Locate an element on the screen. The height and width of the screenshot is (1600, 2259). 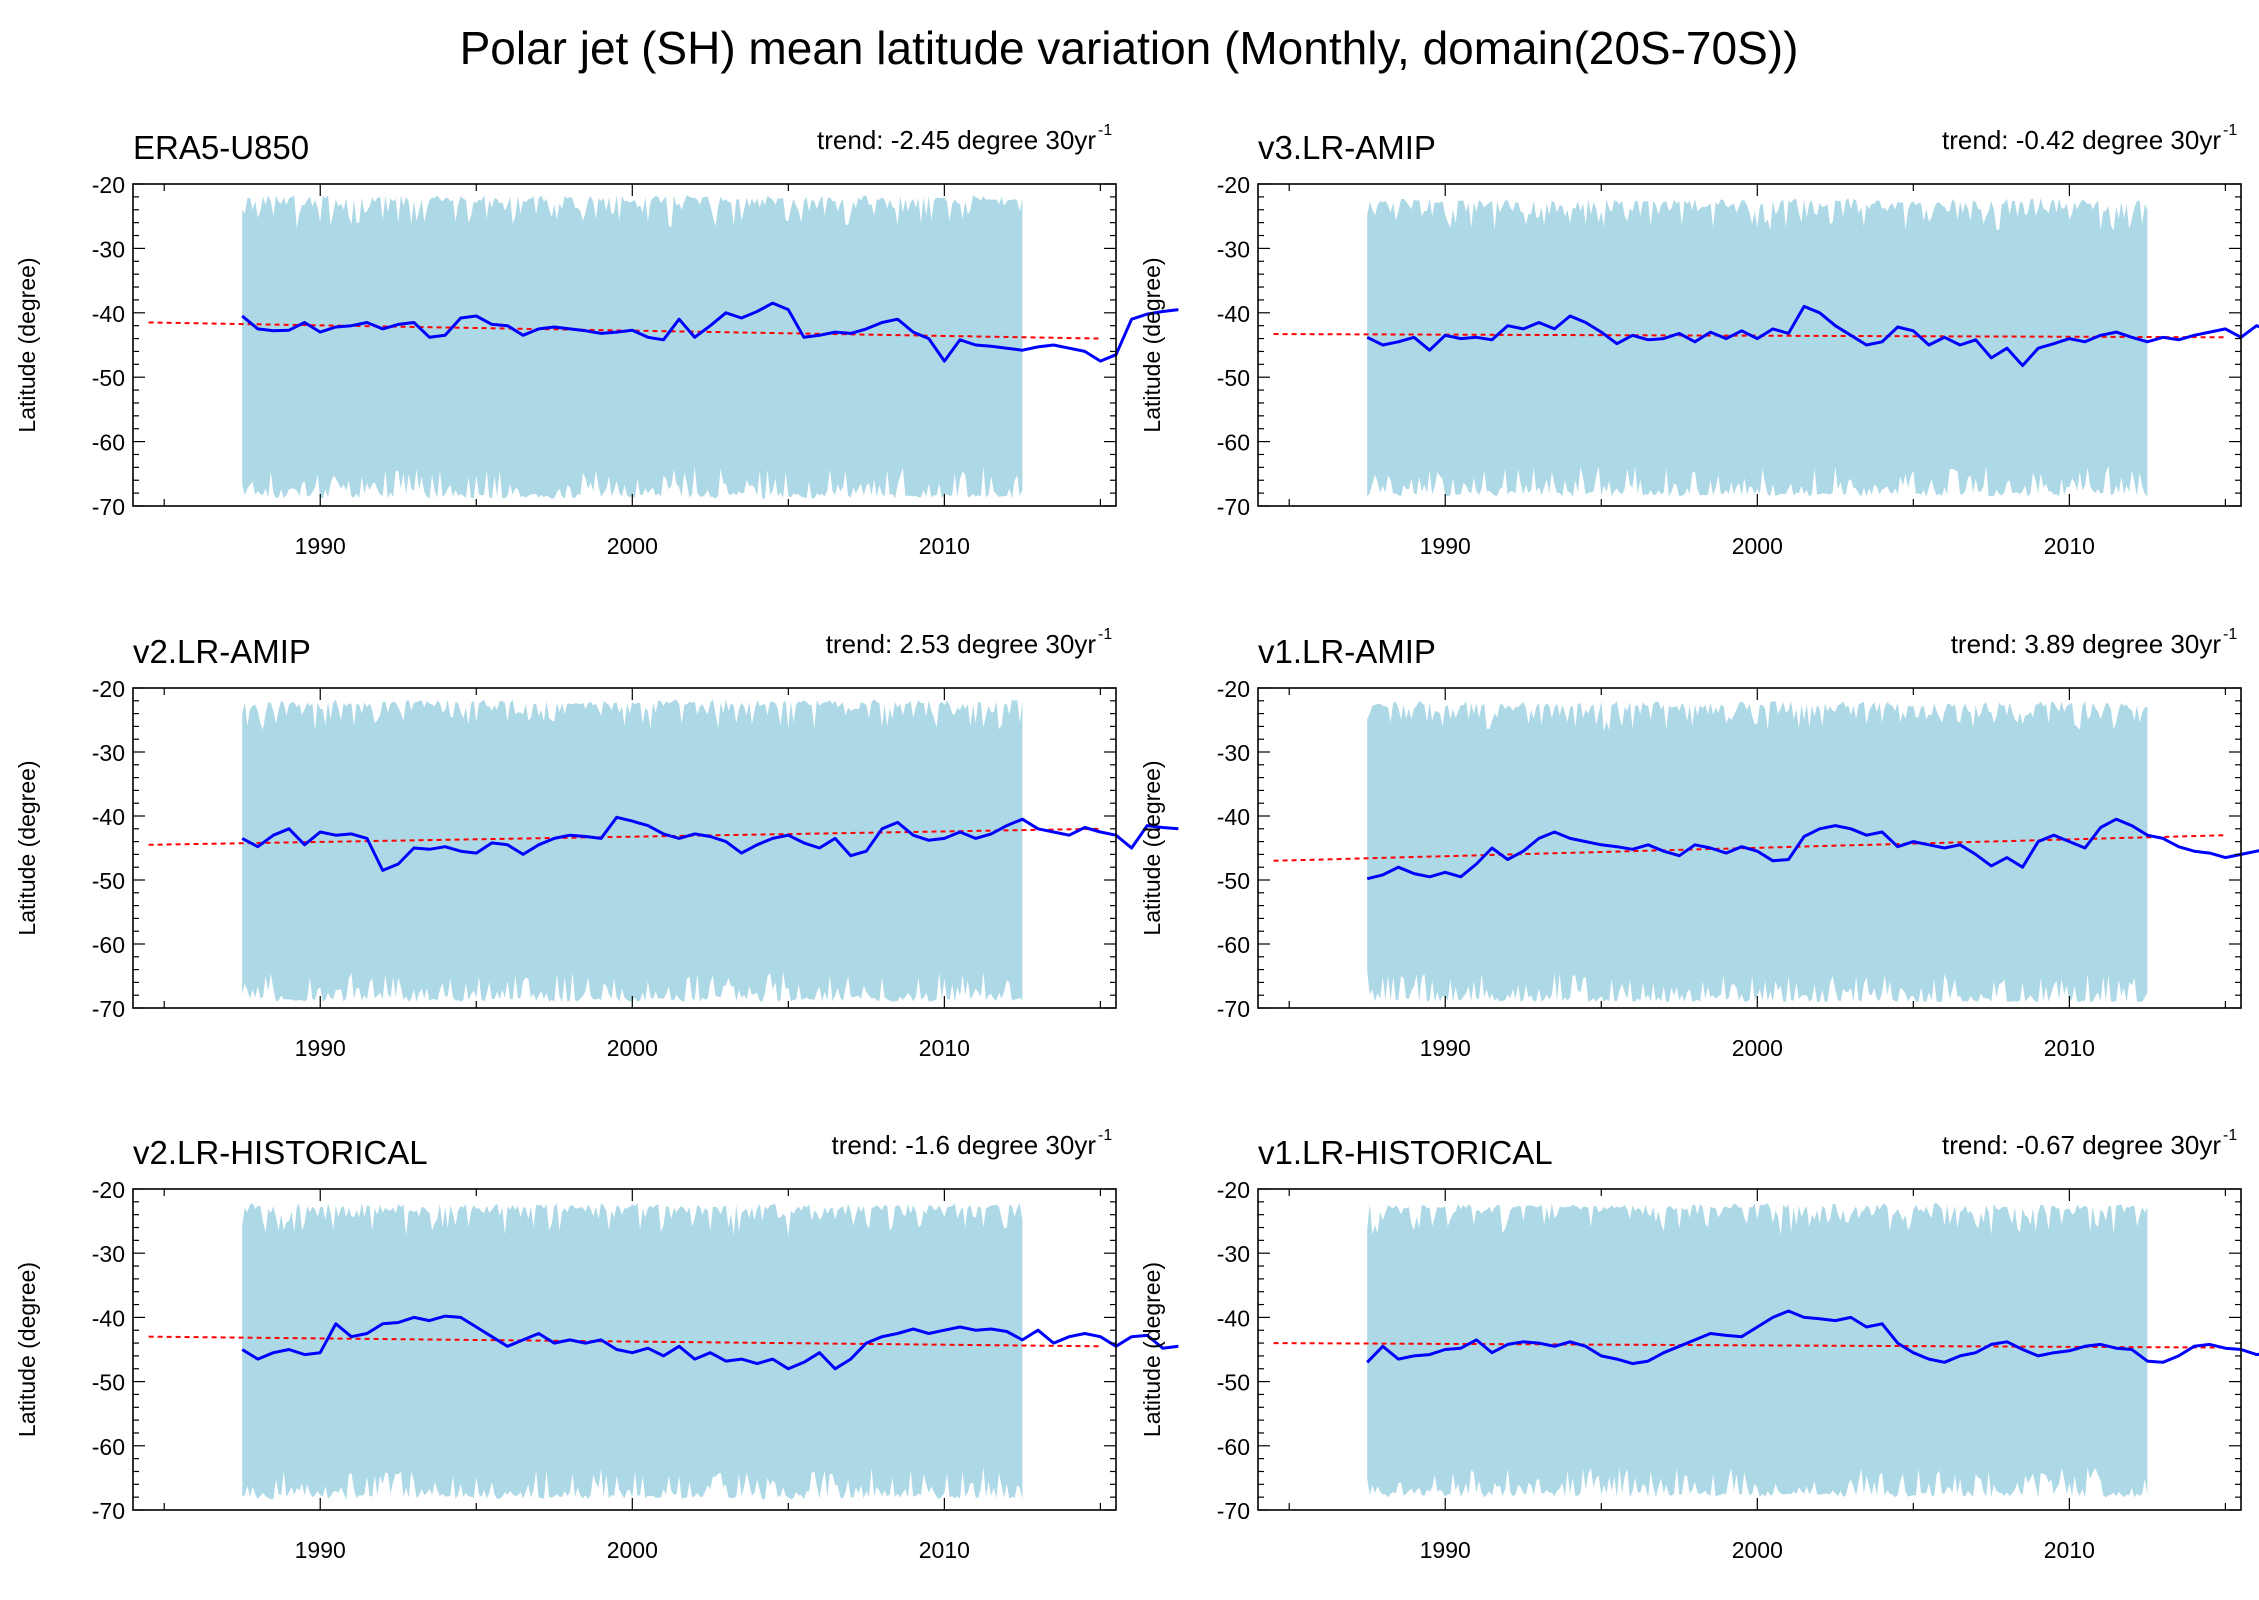
panel-title: v2.LR-AMIP is located at coordinates (222, 651).